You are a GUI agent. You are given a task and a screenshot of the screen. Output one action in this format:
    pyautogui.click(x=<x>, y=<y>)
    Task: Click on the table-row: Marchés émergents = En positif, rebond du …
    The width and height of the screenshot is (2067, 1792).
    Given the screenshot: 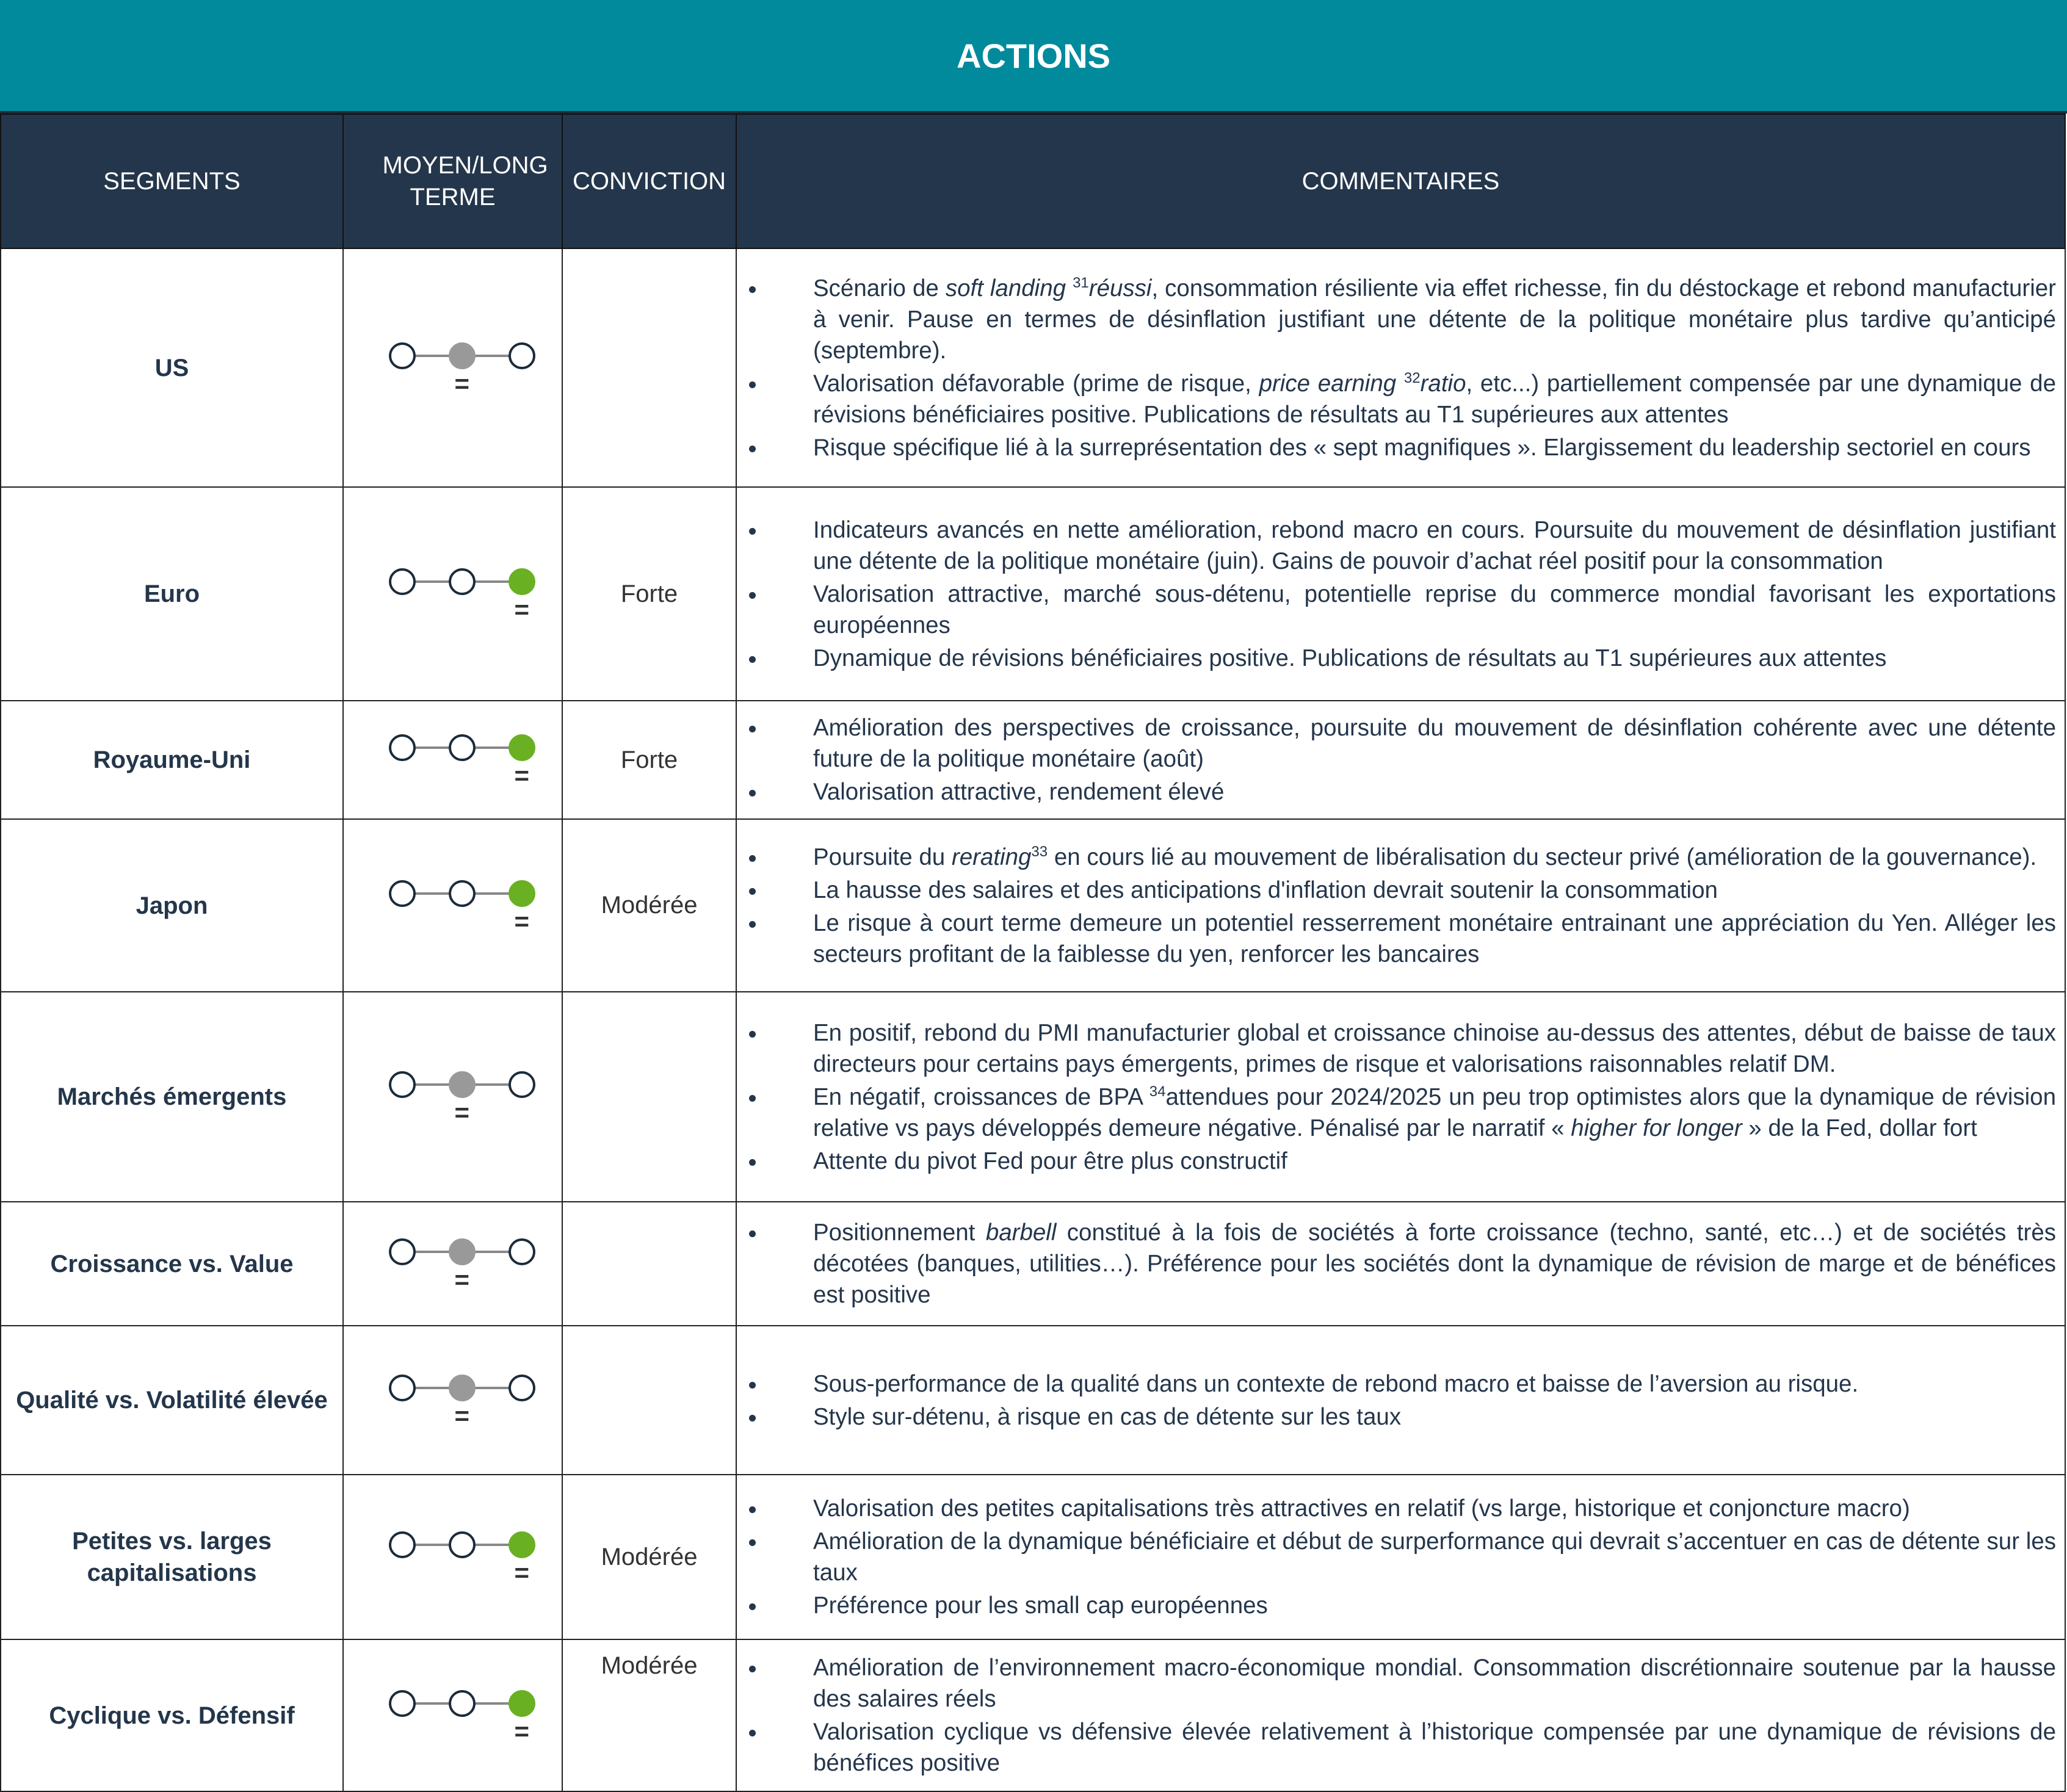 What is the action you would take?
    pyautogui.click(x=1033, y=1096)
    